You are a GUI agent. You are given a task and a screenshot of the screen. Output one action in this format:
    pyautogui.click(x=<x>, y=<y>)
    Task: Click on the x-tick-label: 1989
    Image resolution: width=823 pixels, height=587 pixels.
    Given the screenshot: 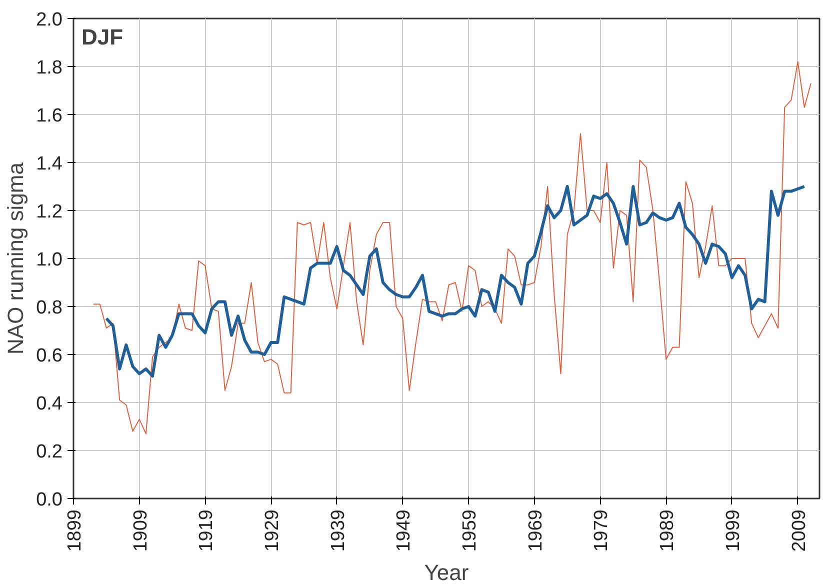 What is the action you would take?
    pyautogui.click(x=667, y=530)
    